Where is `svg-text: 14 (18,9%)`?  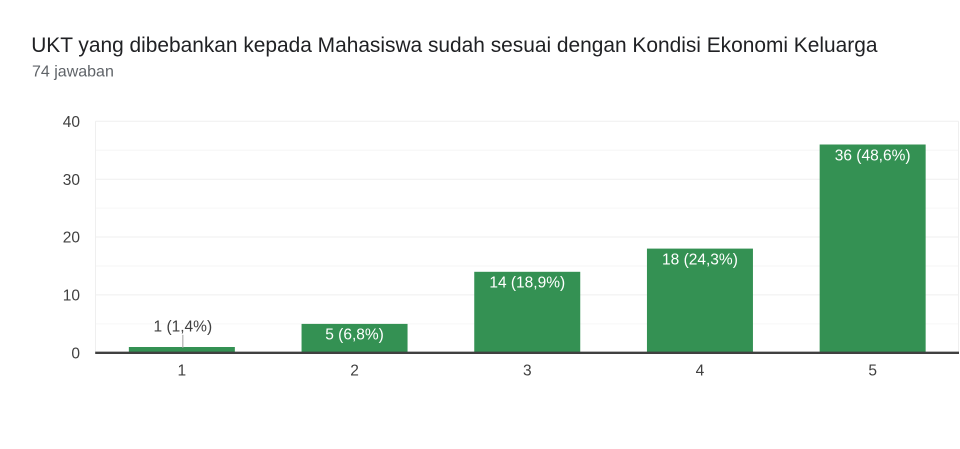
svg-text: 14 (18,9%) is located at coordinates (527, 283).